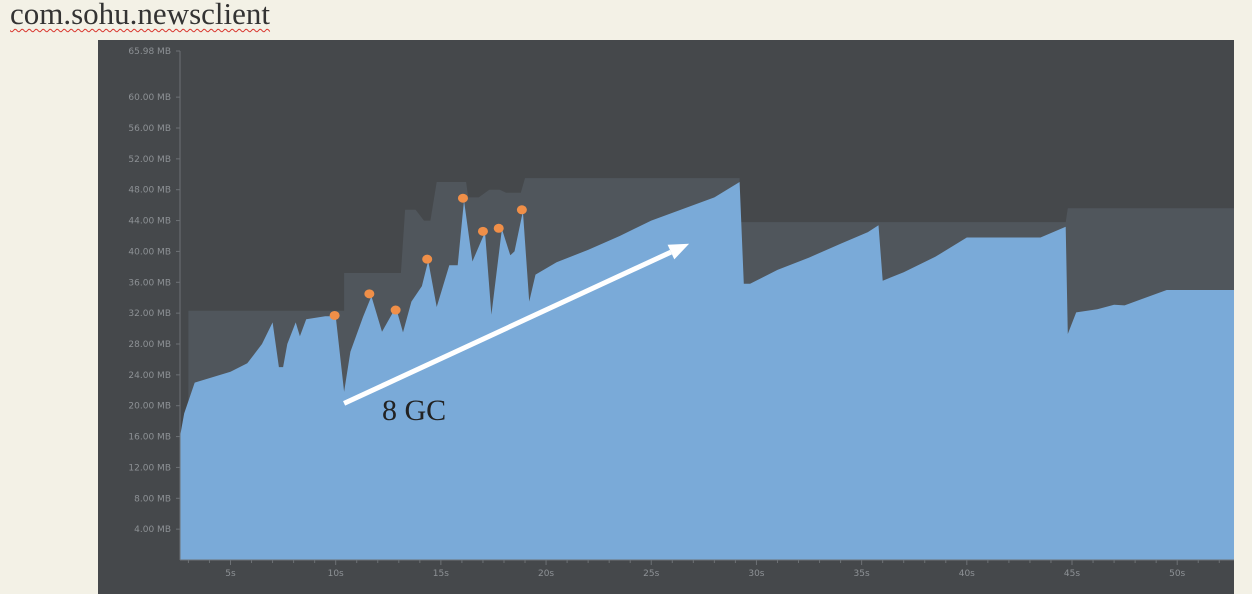 This screenshot has height=594, width=1252. I want to click on y-tick-label: 12.00 MB, so click(149, 468).